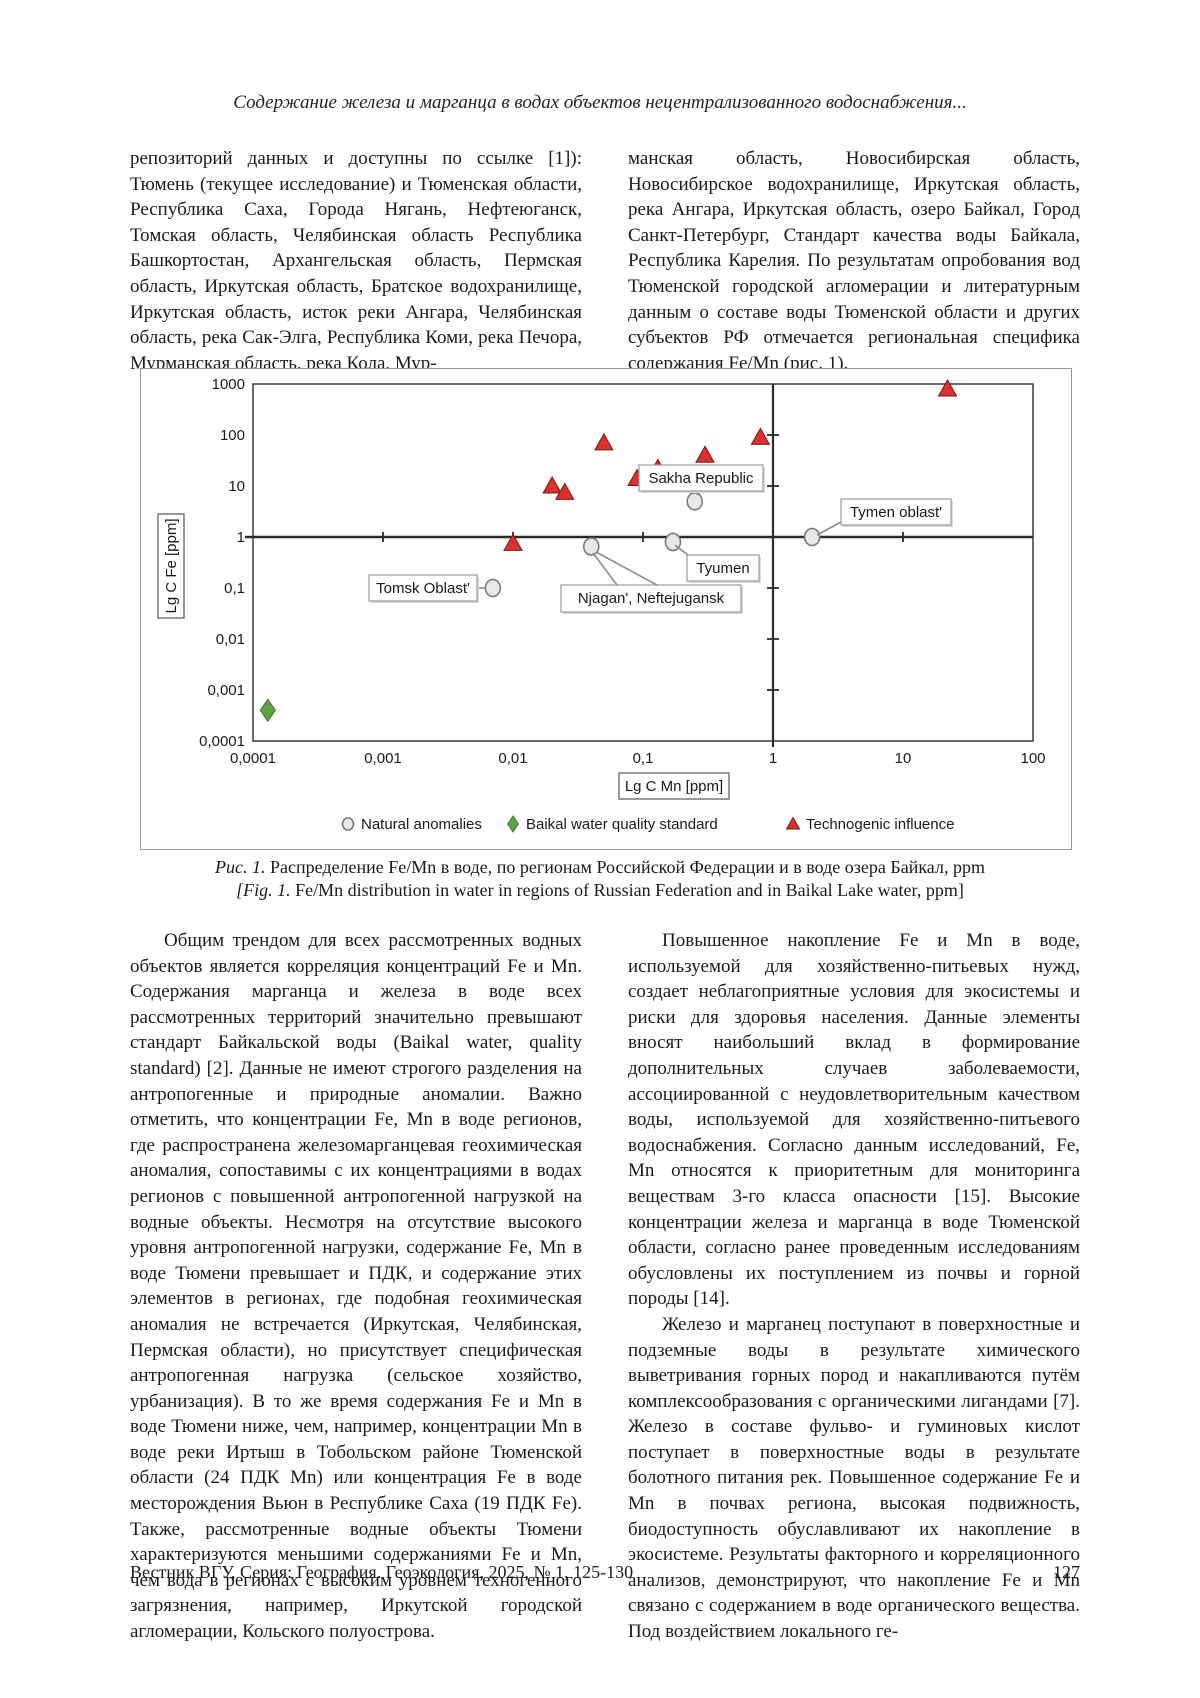 The width and height of the screenshot is (1200, 1698). I want to click on callout-label: Sakha Republic, so click(701, 478).